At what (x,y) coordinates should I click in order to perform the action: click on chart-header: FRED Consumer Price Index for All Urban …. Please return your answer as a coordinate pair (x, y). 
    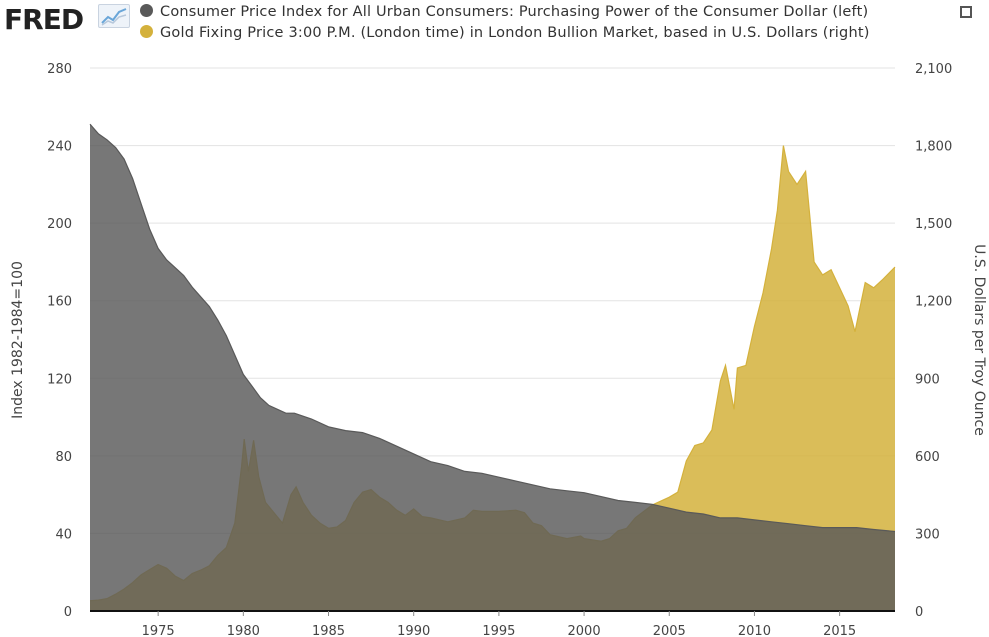
    Looking at the image, I should click on (494, 24).